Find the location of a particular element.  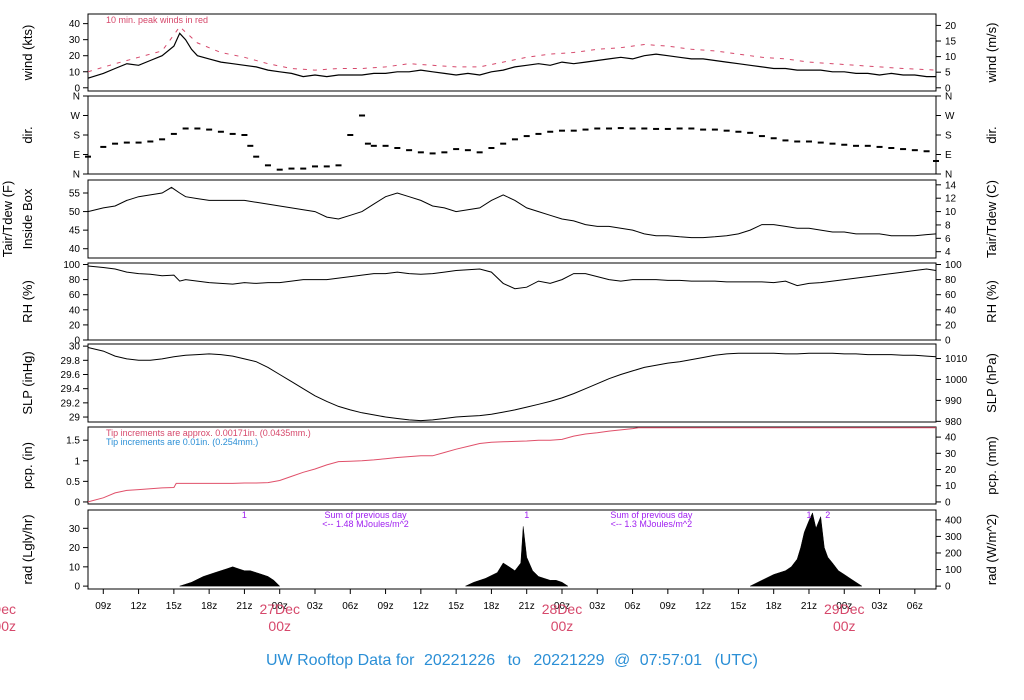

slp-right-tick-label: 980 is located at coordinates (953, 422).